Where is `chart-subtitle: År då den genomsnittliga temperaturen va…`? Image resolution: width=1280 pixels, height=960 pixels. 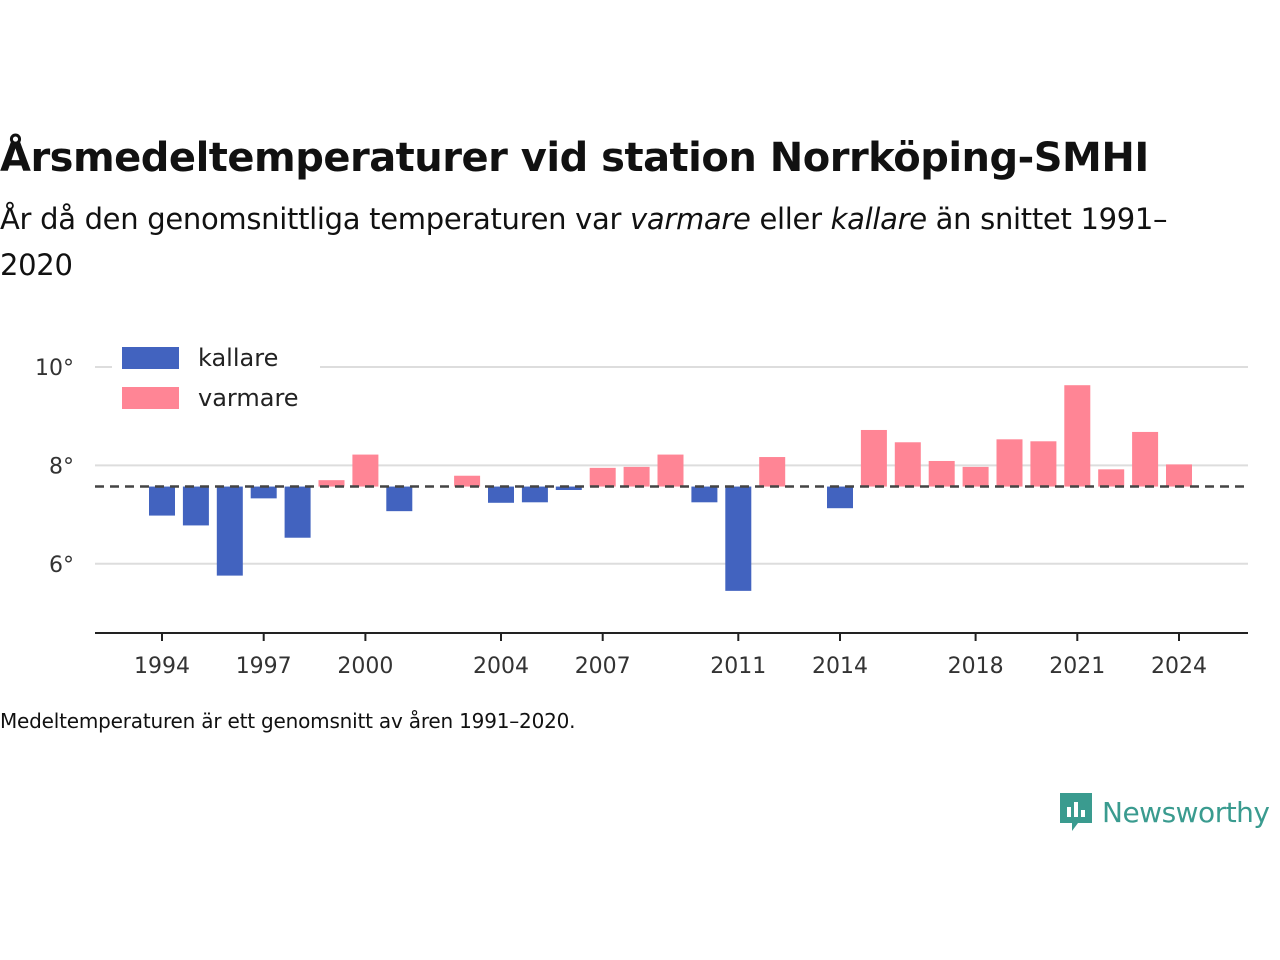
chart-subtitle: År då den genomsnittliga temperaturen va… is located at coordinates (600, 242).